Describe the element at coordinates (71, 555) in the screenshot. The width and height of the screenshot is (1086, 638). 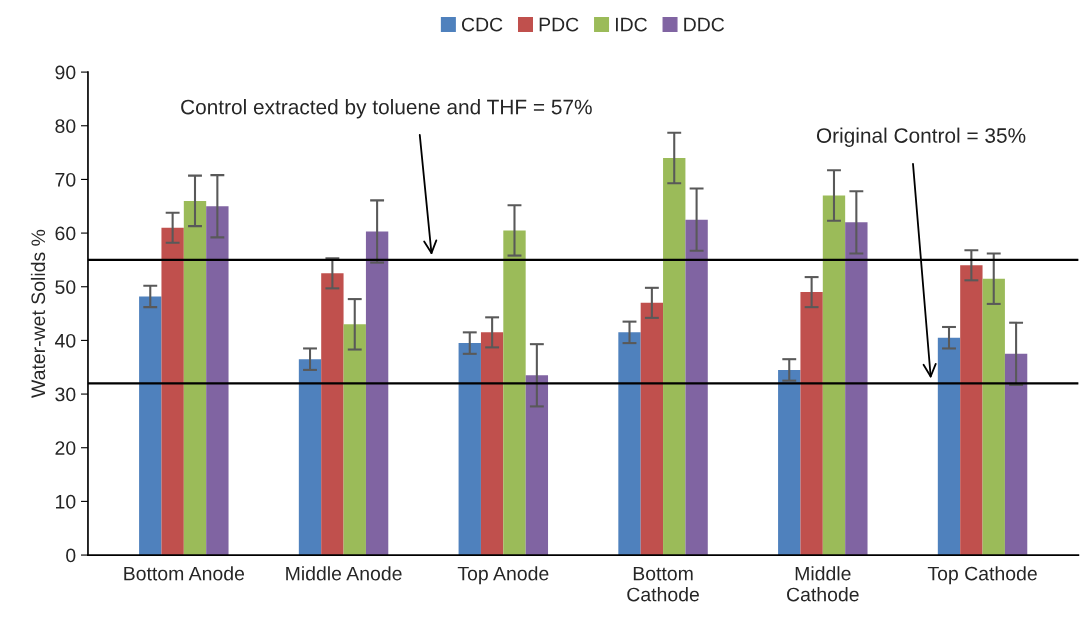
I see `y-tick-label: 0` at that location.